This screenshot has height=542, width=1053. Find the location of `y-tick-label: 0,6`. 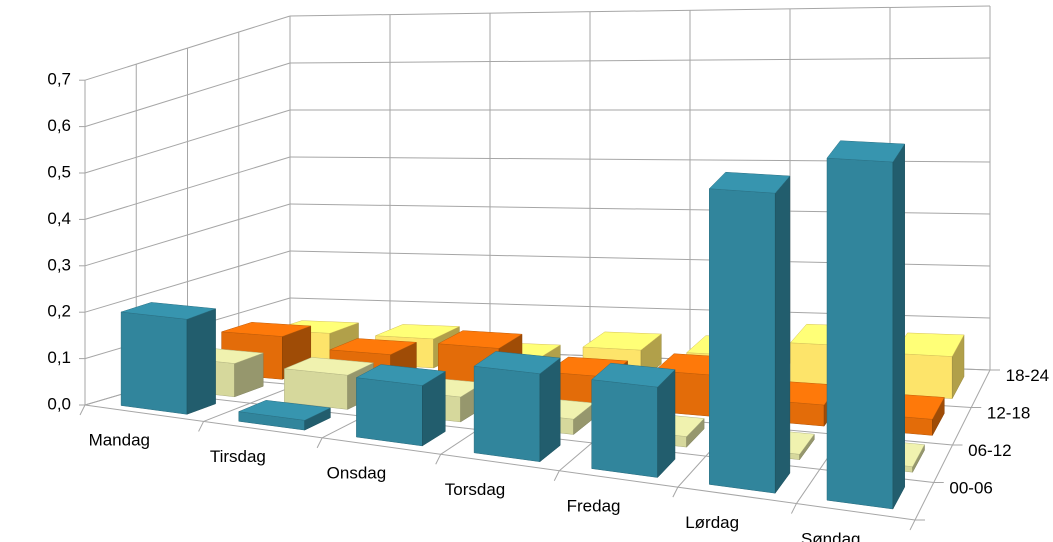

y-tick-label: 0,6 is located at coordinates (59, 125).